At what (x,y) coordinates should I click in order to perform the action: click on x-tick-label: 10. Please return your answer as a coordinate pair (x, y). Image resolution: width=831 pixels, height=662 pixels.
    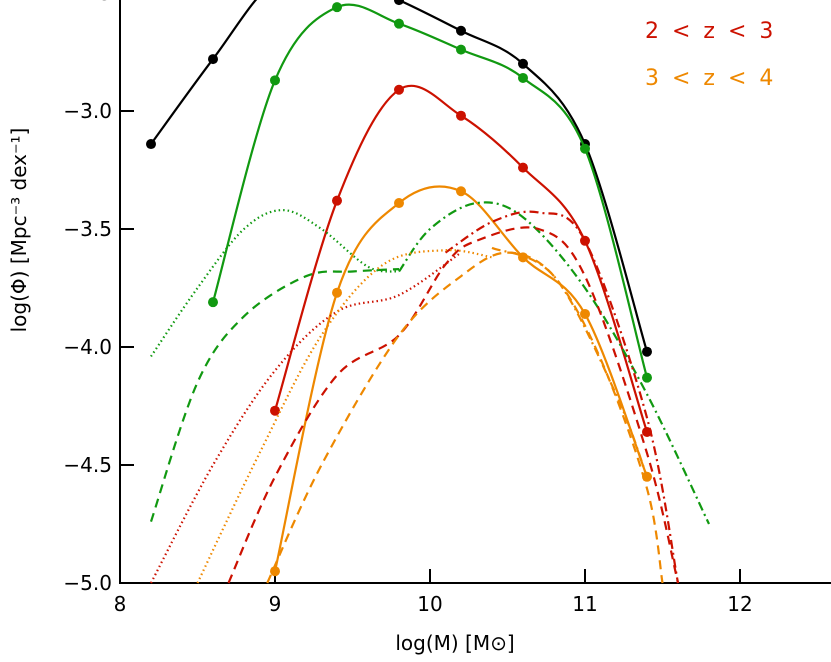
    Looking at the image, I should click on (429, 604).